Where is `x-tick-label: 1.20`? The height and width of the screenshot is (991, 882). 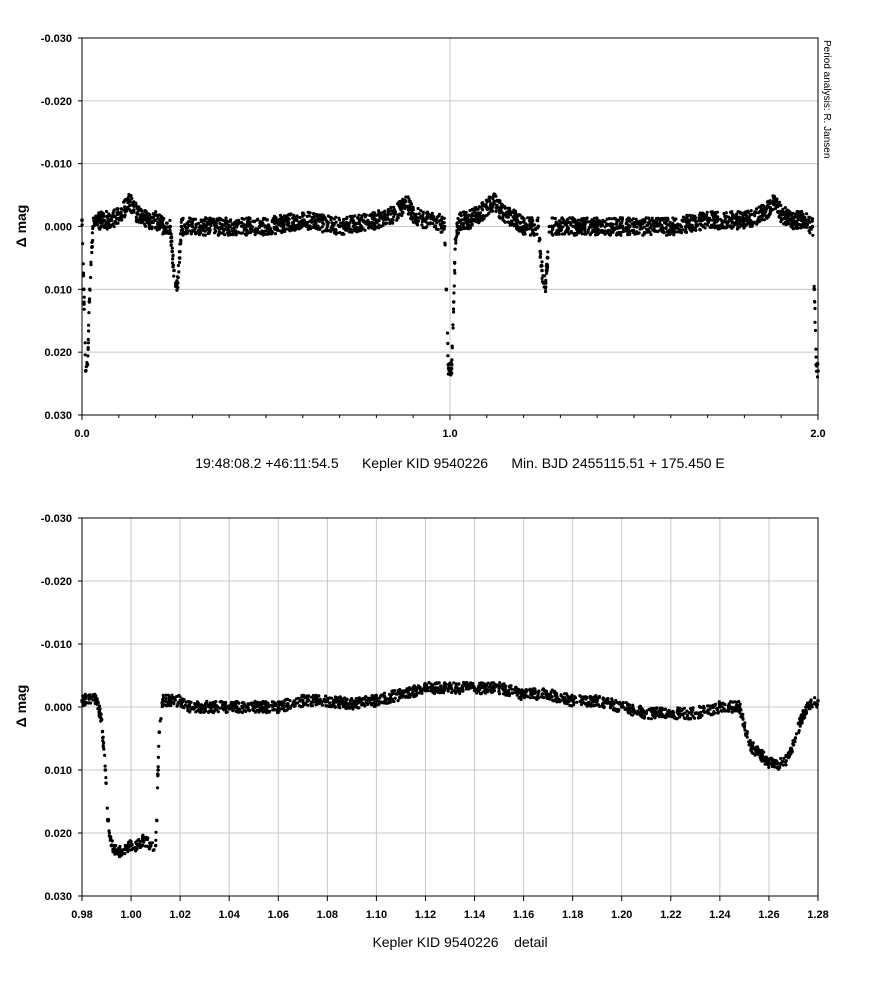
x-tick-label: 1.20 is located at coordinates (621, 915).